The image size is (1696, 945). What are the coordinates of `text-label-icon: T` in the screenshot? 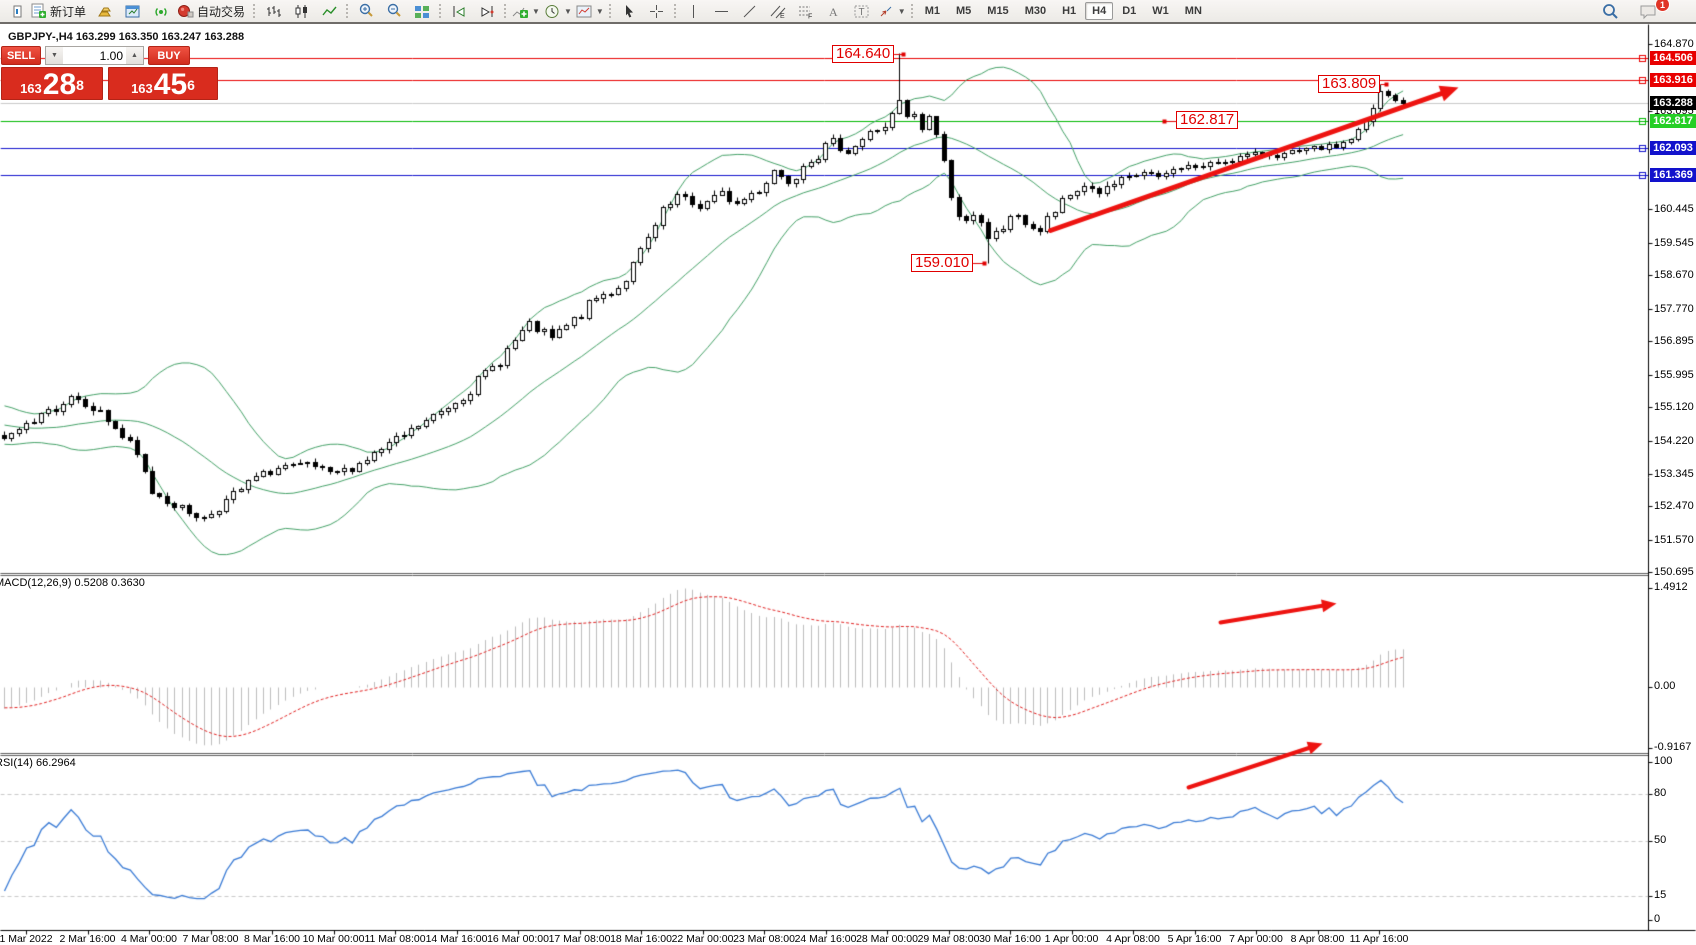 It's located at (862, 11).